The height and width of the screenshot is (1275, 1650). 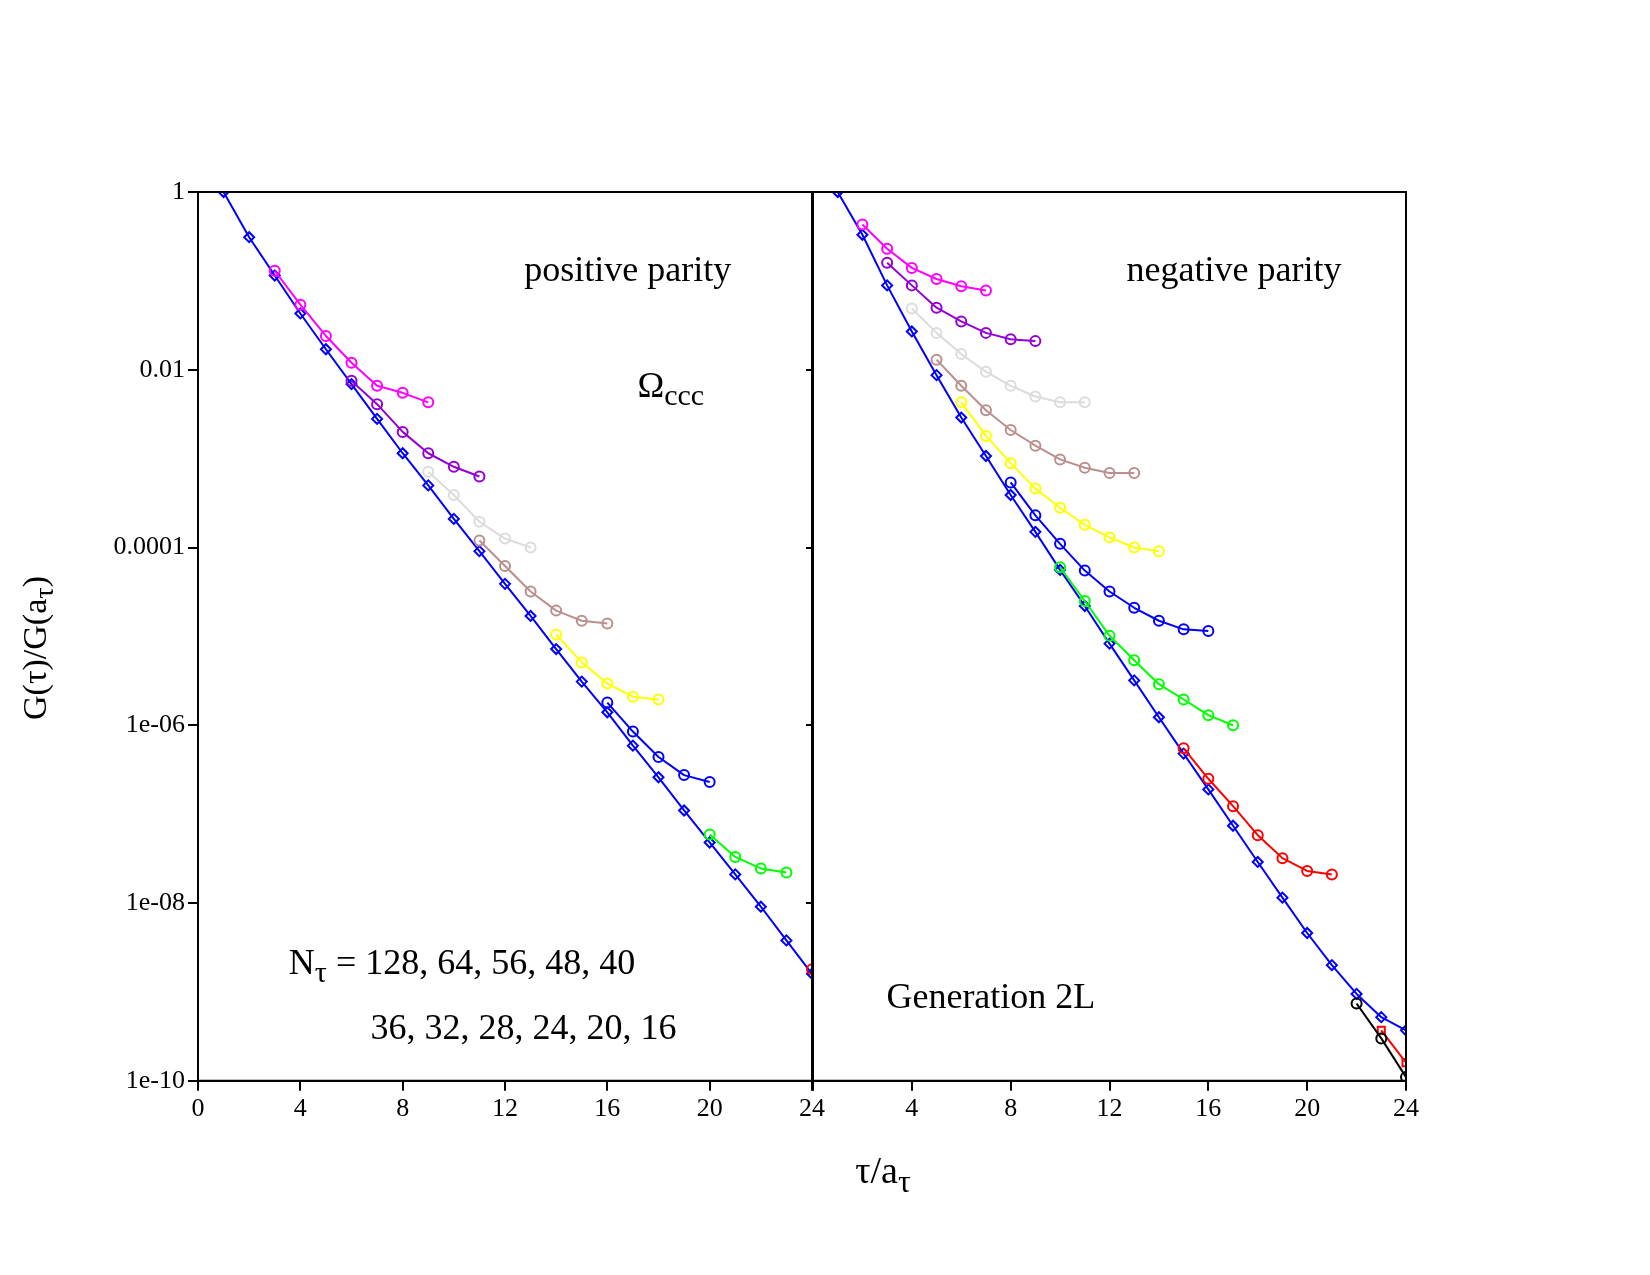 What do you see at coordinates (523, 1027) in the screenshot?
I see `annotation: 36, 32, 28, 24, 20, 16` at bounding box center [523, 1027].